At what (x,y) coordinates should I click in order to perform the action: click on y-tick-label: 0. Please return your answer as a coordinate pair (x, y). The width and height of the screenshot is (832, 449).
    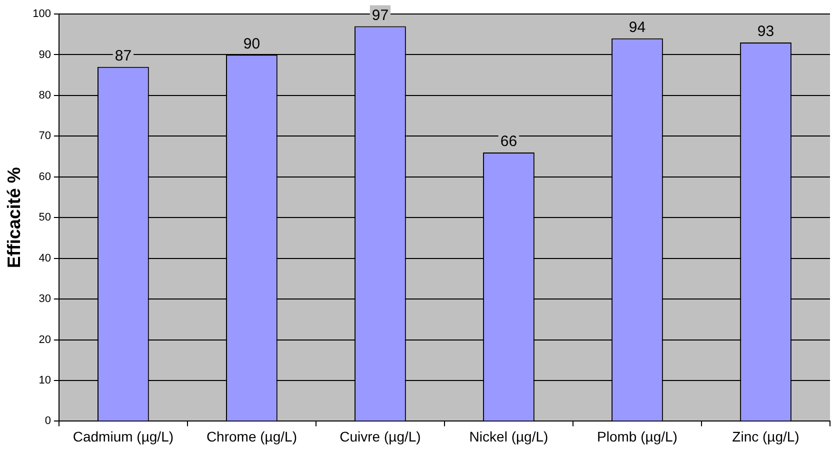
    Looking at the image, I should click on (47, 421).